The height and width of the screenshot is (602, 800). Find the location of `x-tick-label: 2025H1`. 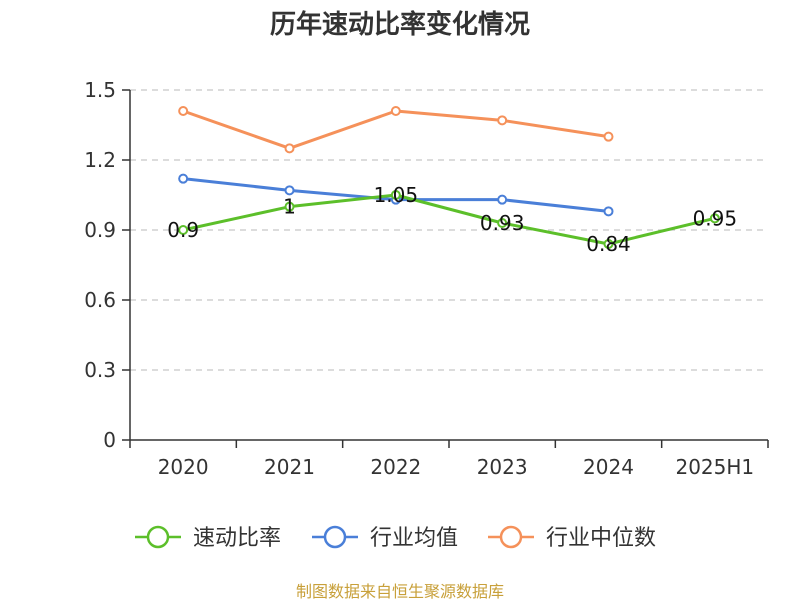

x-tick-label: 2025H1 is located at coordinates (714, 467).